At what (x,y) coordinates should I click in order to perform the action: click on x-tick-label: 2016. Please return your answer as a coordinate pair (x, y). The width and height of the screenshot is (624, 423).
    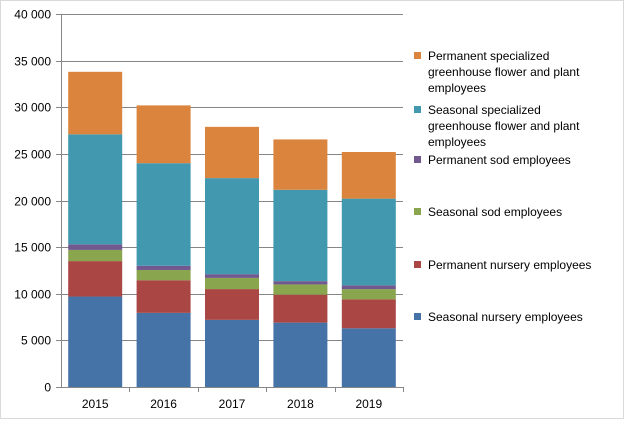
    Looking at the image, I should click on (163, 404).